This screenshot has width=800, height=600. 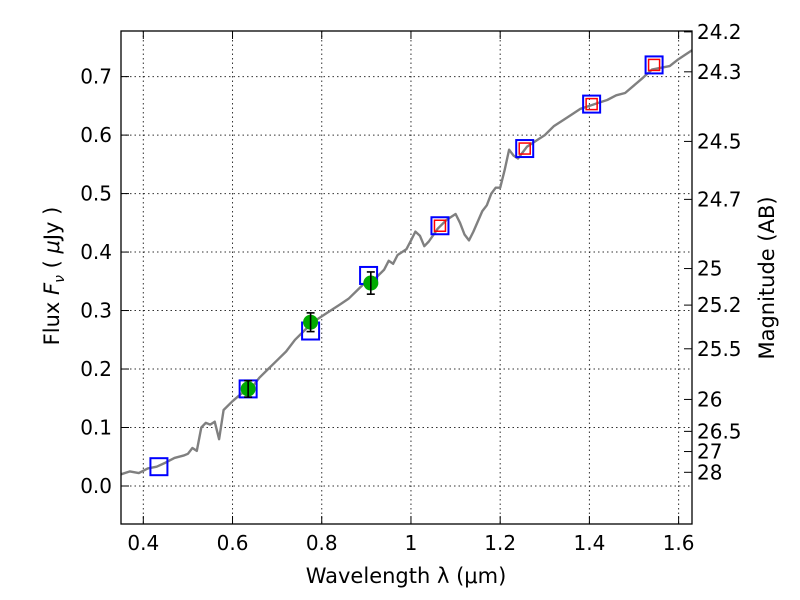 I want to click on y-tick-label: 0.4, so click(x=96, y=252).